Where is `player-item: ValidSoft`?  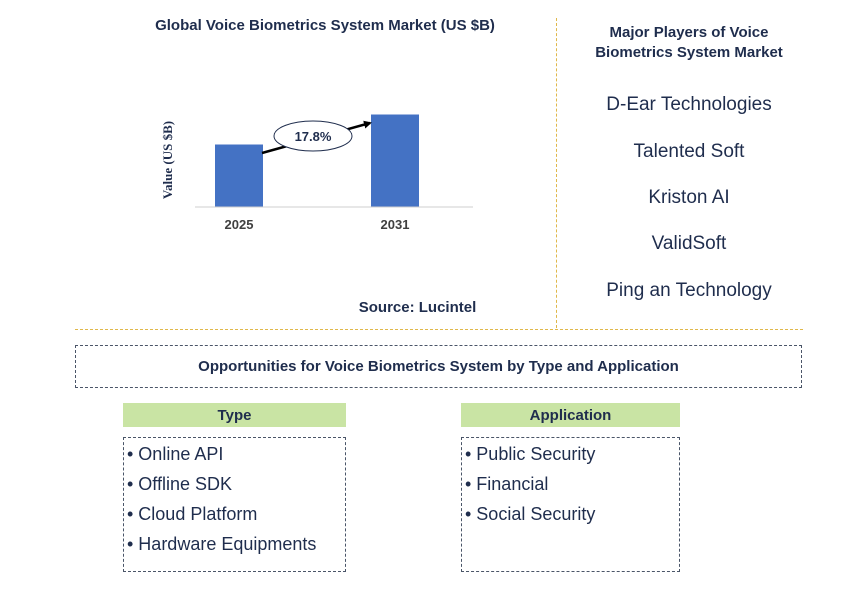
player-item: ValidSoft is located at coordinates (689, 243).